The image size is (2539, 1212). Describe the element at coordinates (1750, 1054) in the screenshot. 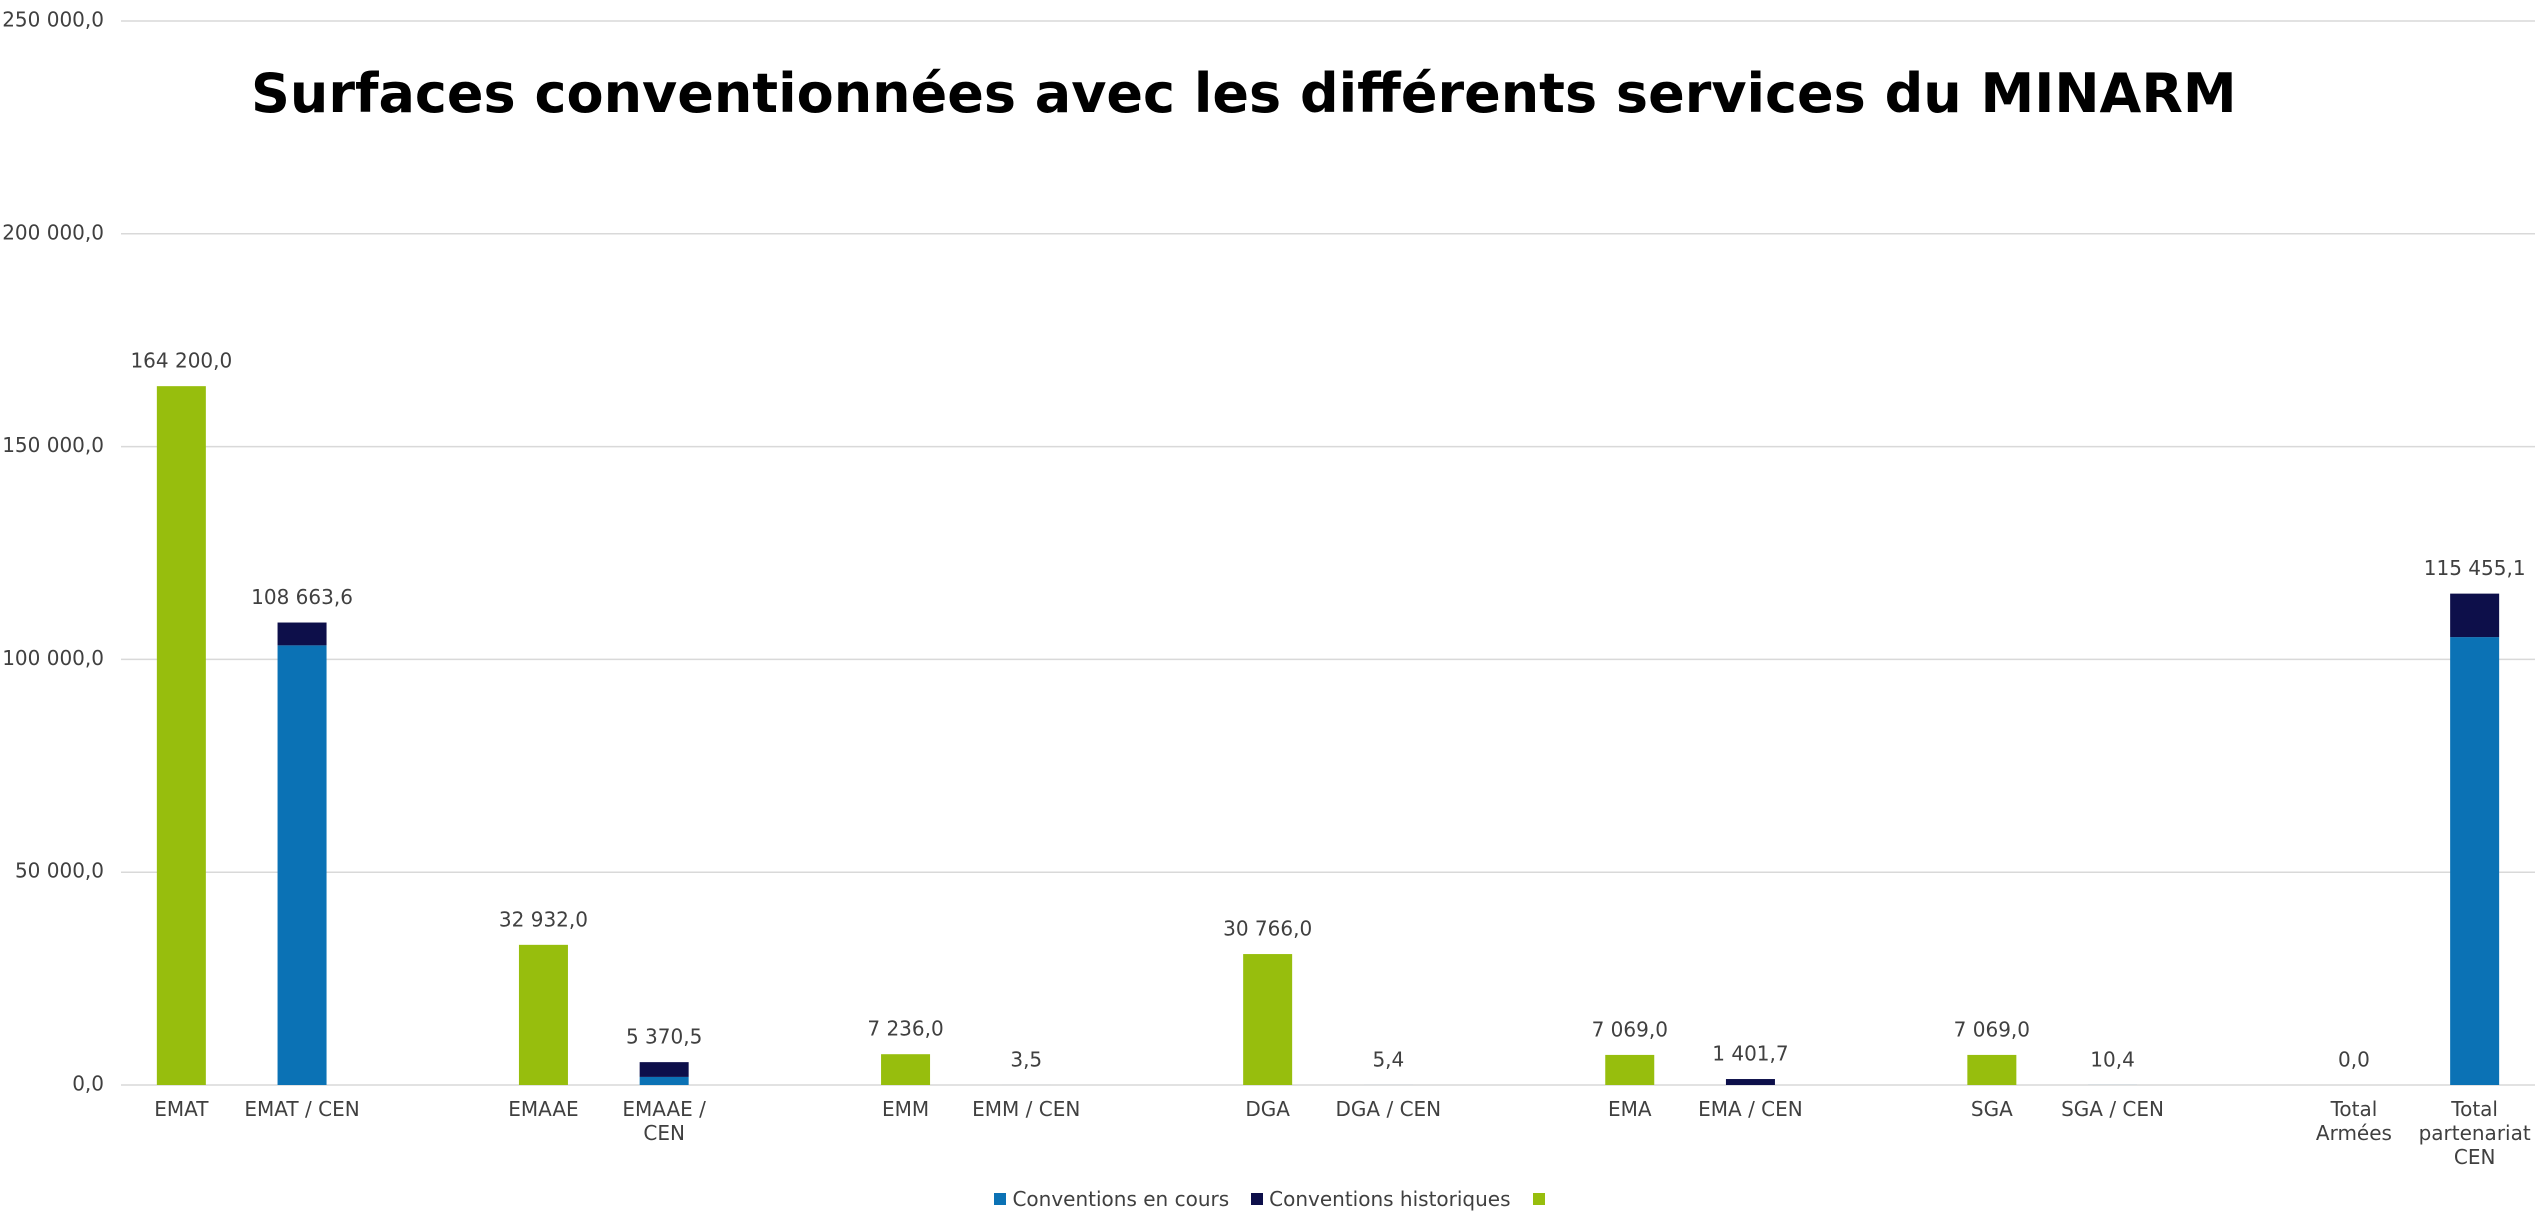

I see `data-label: 1 401,7` at that location.